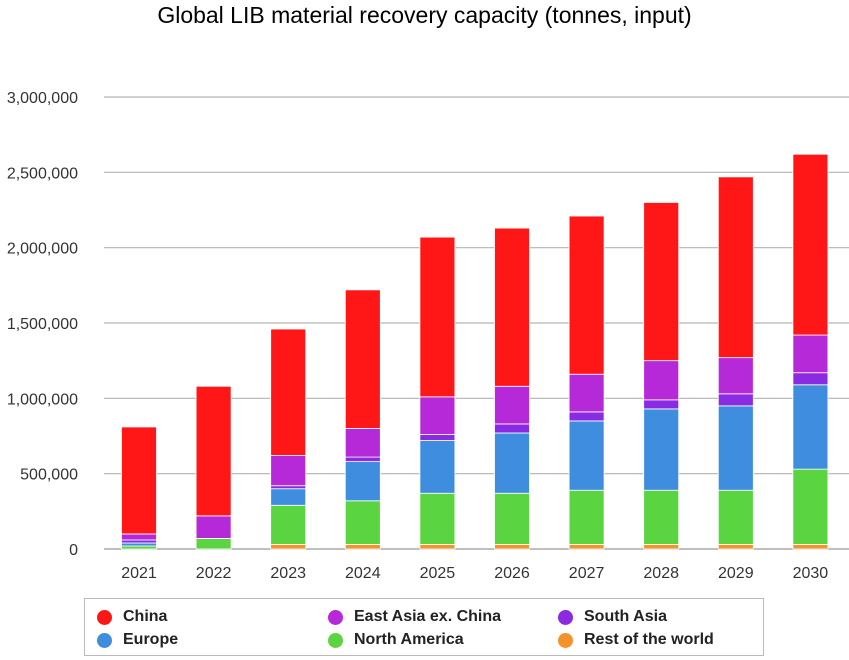 The width and height of the screenshot is (849, 660). Describe the element at coordinates (73, 550) in the screenshot. I see `y-tick-label: 0` at that location.